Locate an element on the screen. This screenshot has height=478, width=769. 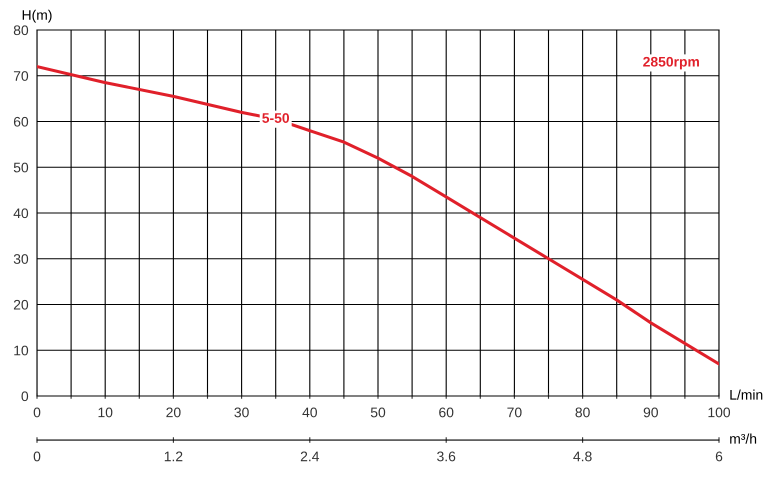
x-tick-label: 50 is located at coordinates (378, 412).